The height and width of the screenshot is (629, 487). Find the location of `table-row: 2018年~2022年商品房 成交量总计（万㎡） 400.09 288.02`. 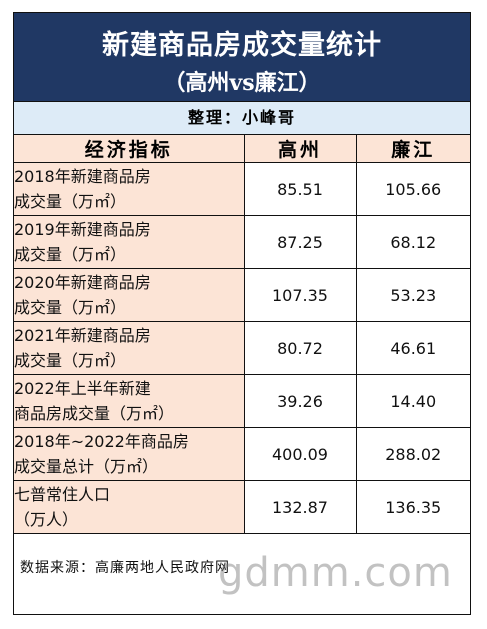

table-row: 2018年~2022年商品房 成交量总计（万㎡） 400.09 288.02 is located at coordinates (242, 454).